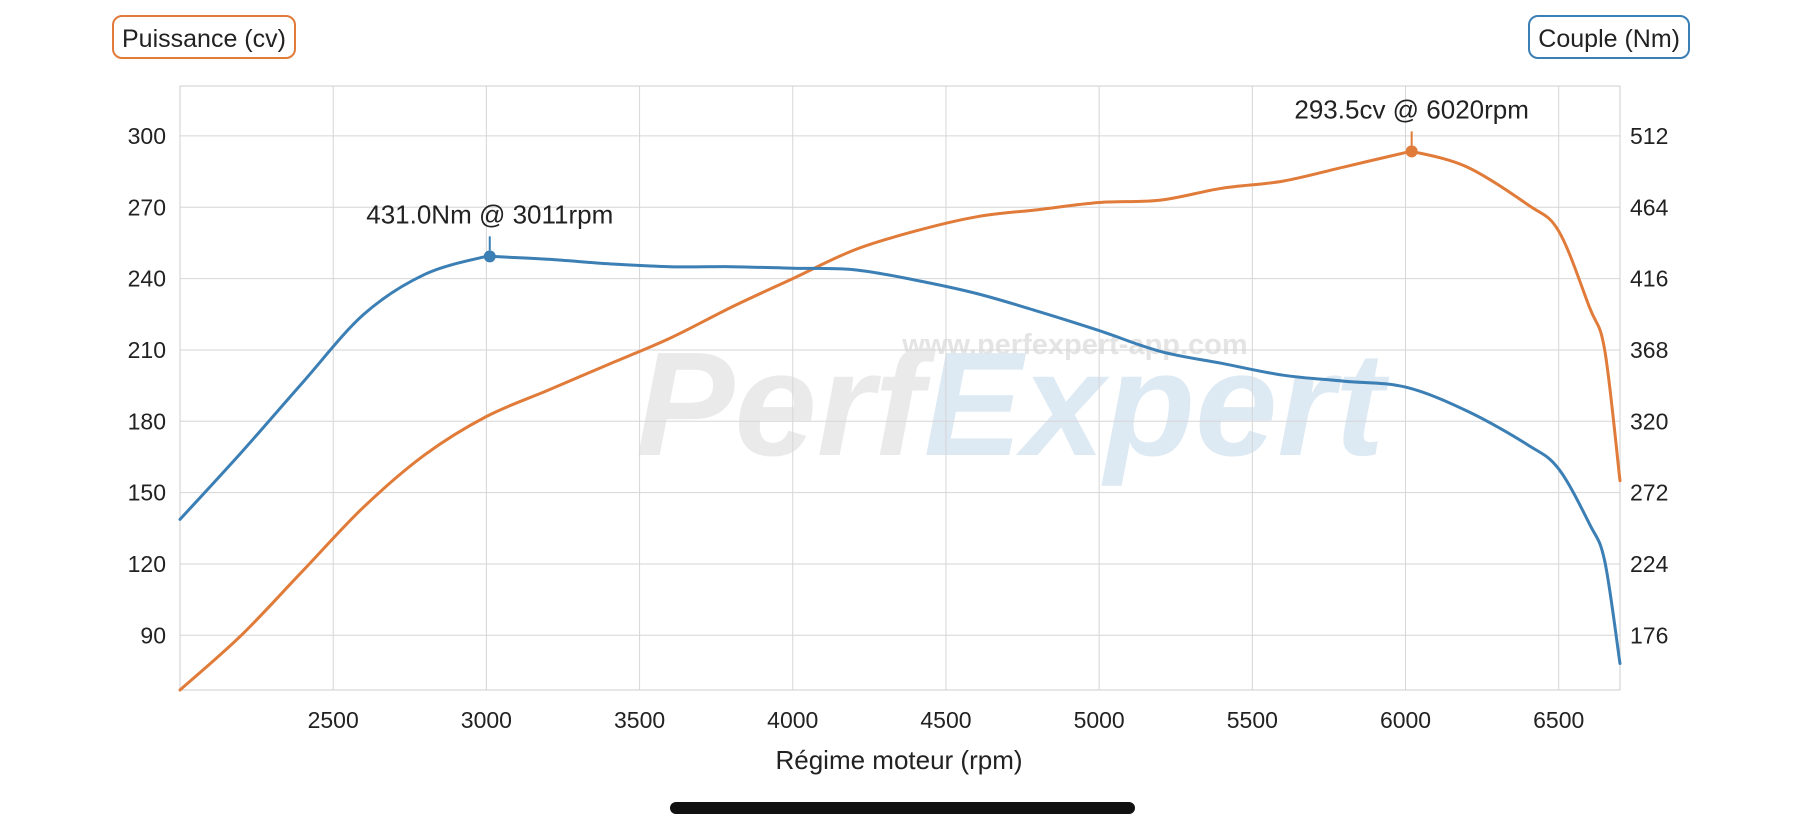  Describe the element at coordinates (947, 178) in the screenshot. I see `annotations: 431.0Nm @ 3011rpm 293.5cv @ 6020rpm` at that location.